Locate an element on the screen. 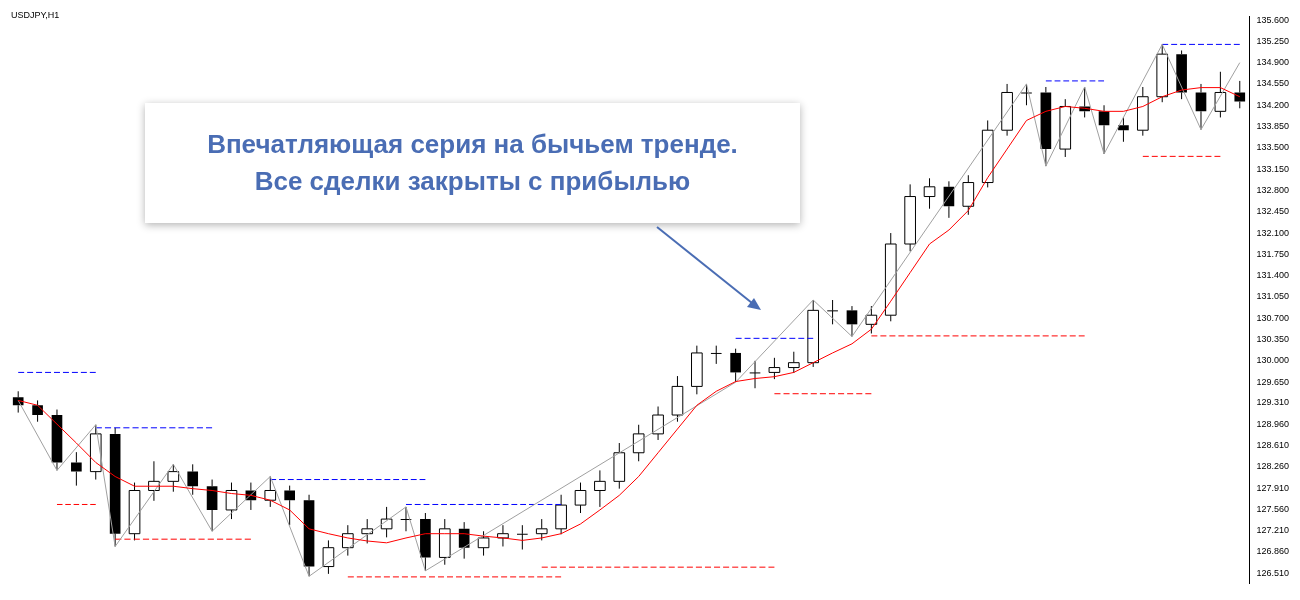 This screenshot has height=600, width=1300. y-tick-label: 135.250 is located at coordinates (1273, 40).